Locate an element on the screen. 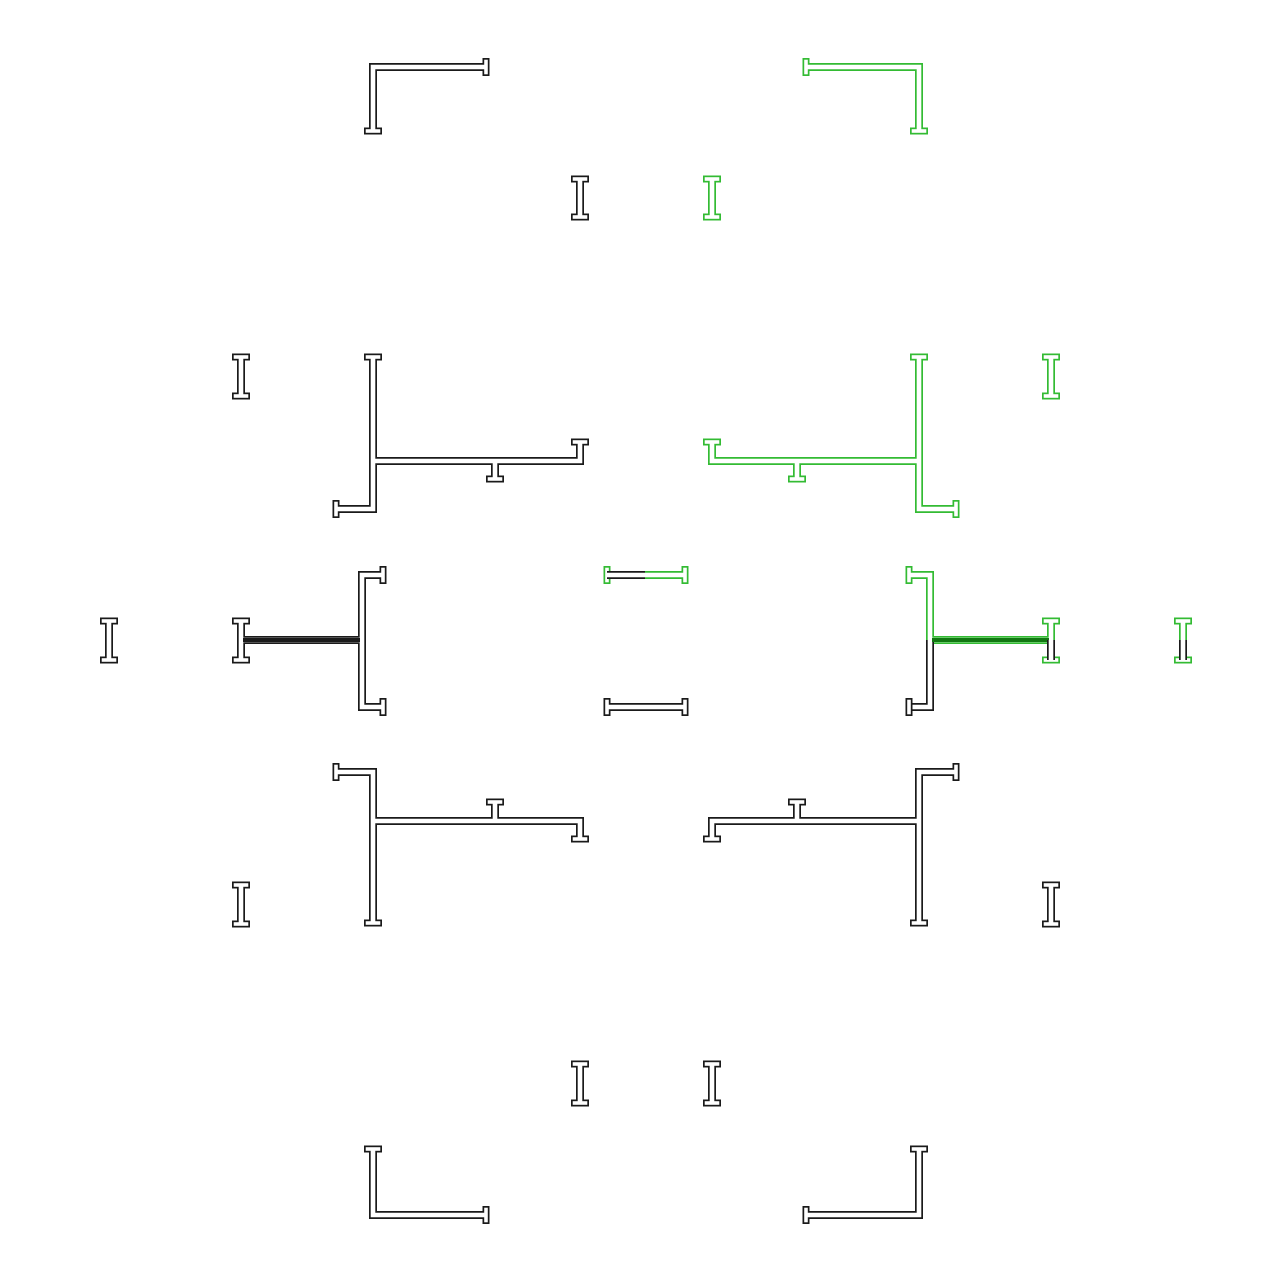  ibeam-bottom-left is located at coordinates (580, 1083).